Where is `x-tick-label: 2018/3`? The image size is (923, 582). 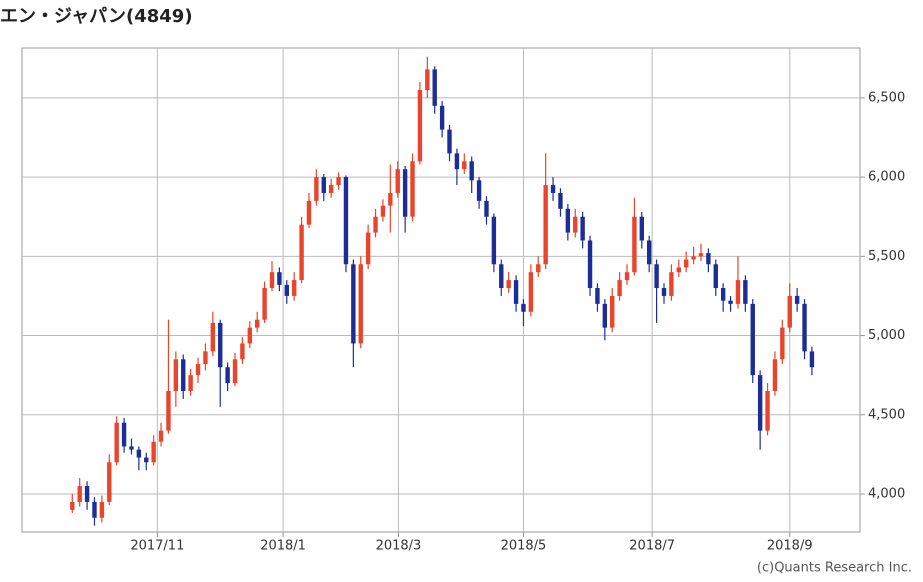 x-tick-label: 2018/3 is located at coordinates (399, 546).